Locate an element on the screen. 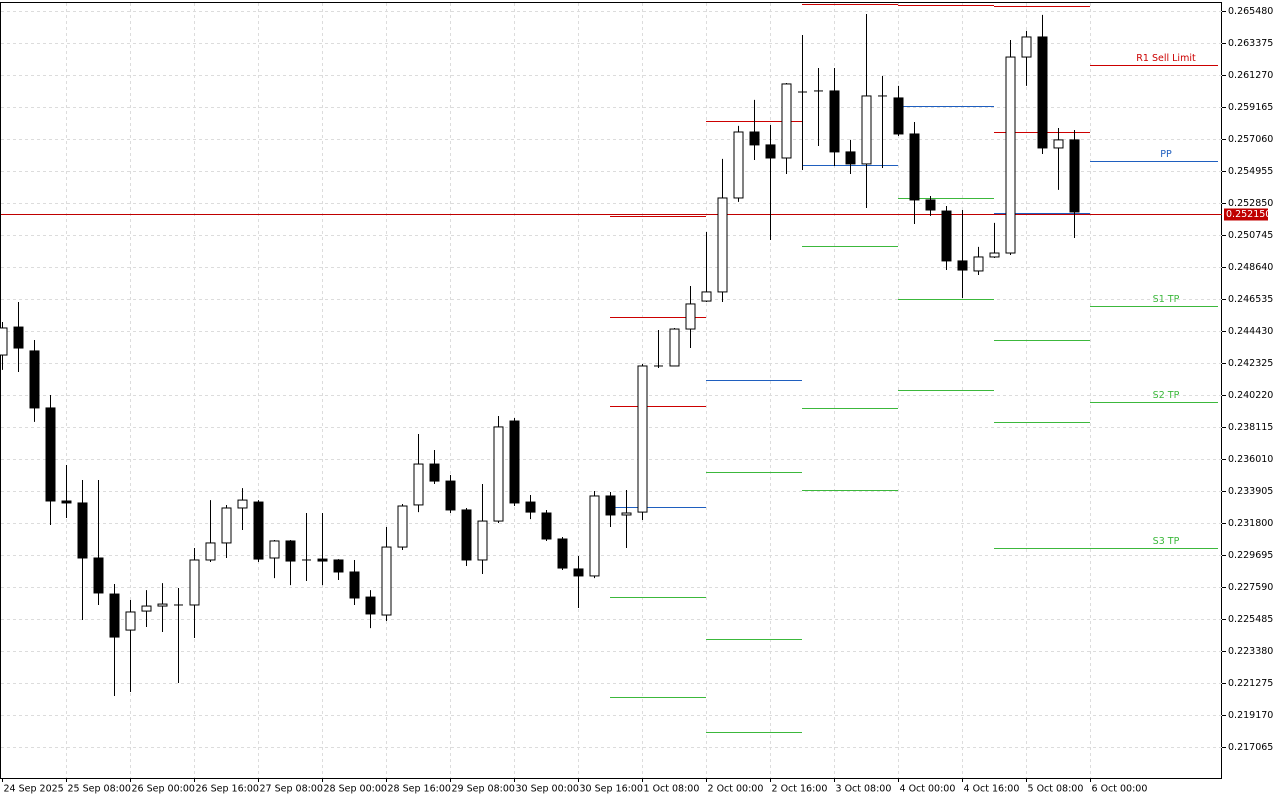 This screenshot has width=1280, height=800. x-tick-label: 26 Sep 00:00 is located at coordinates (163, 789).